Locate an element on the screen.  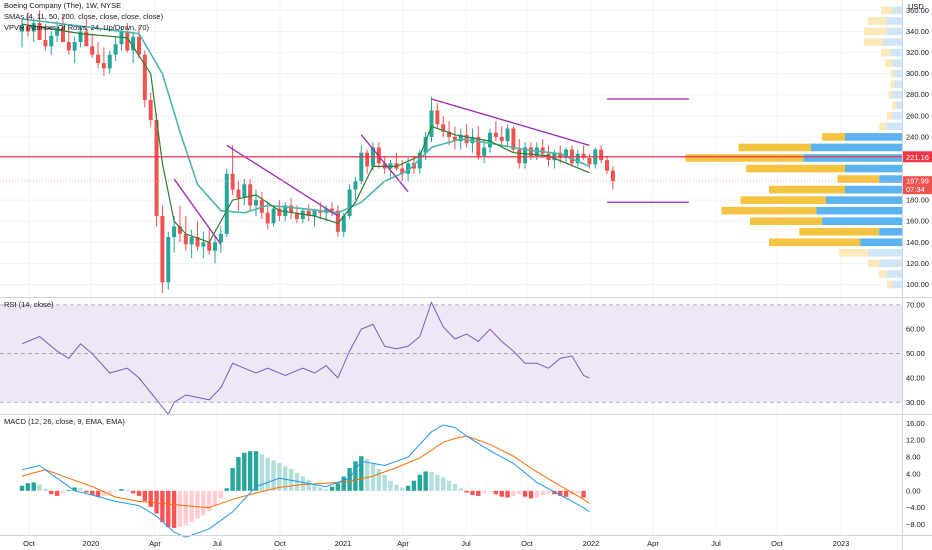
volume-profile is located at coordinates (793, 147).